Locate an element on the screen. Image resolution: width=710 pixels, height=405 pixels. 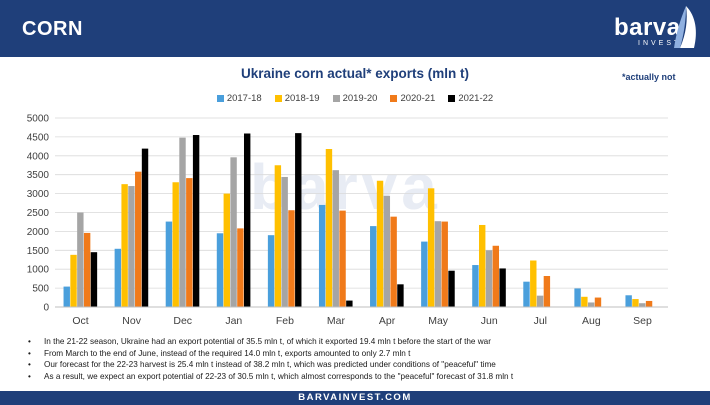
x-tick-label: Jun is located at coordinates (489, 321).